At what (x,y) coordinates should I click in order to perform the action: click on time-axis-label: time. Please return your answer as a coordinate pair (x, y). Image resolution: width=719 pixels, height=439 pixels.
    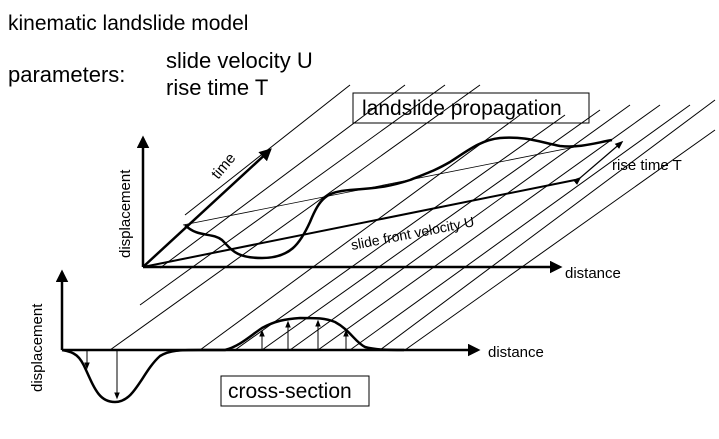
    Looking at the image, I should click on (223, 166).